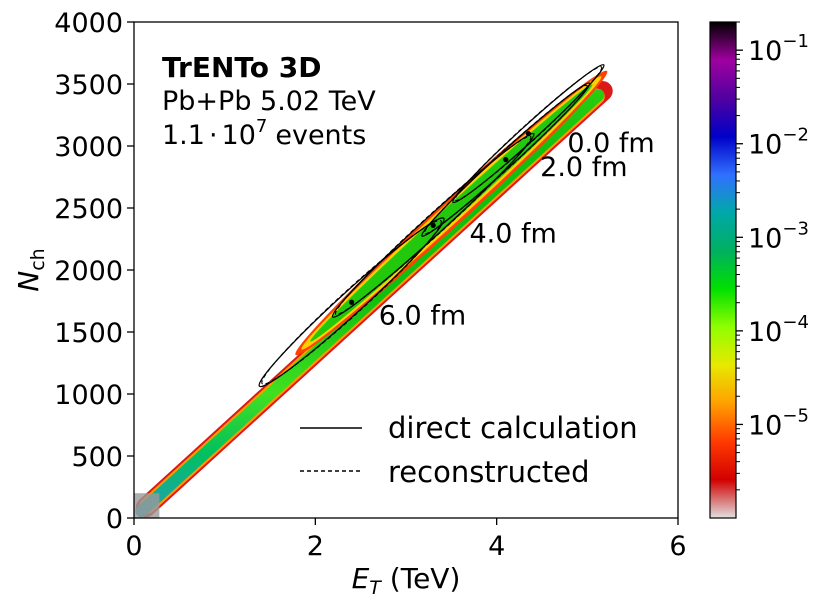 The height and width of the screenshot is (604, 830). What do you see at coordinates (778, 423) in the screenshot?
I see `colorbar-tick-label: 10⁻⁵` at bounding box center [778, 423].